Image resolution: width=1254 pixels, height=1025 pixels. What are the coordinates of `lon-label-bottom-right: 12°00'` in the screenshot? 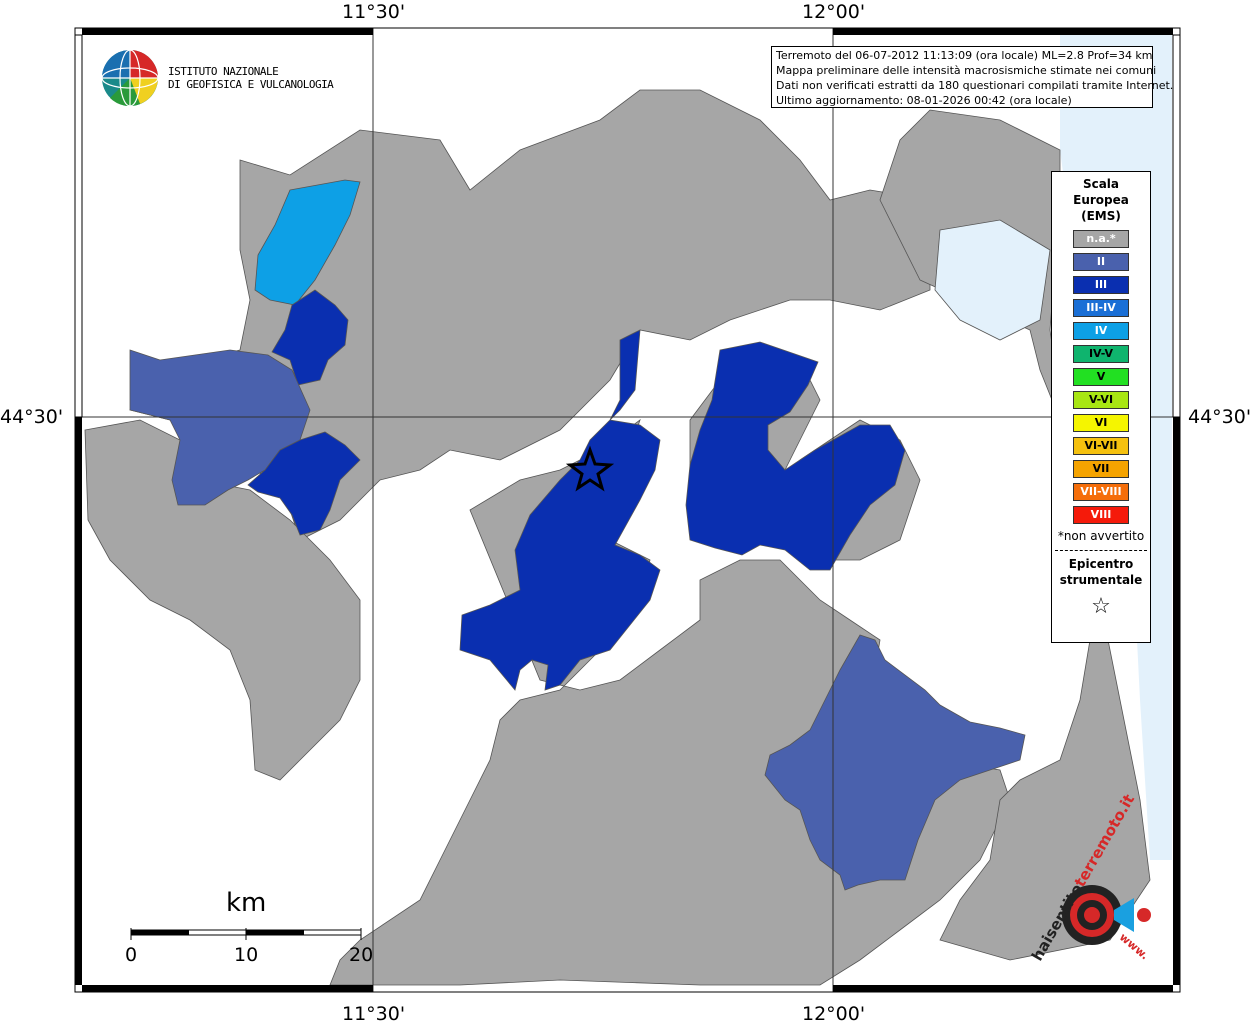 It's located at (834, 1014).